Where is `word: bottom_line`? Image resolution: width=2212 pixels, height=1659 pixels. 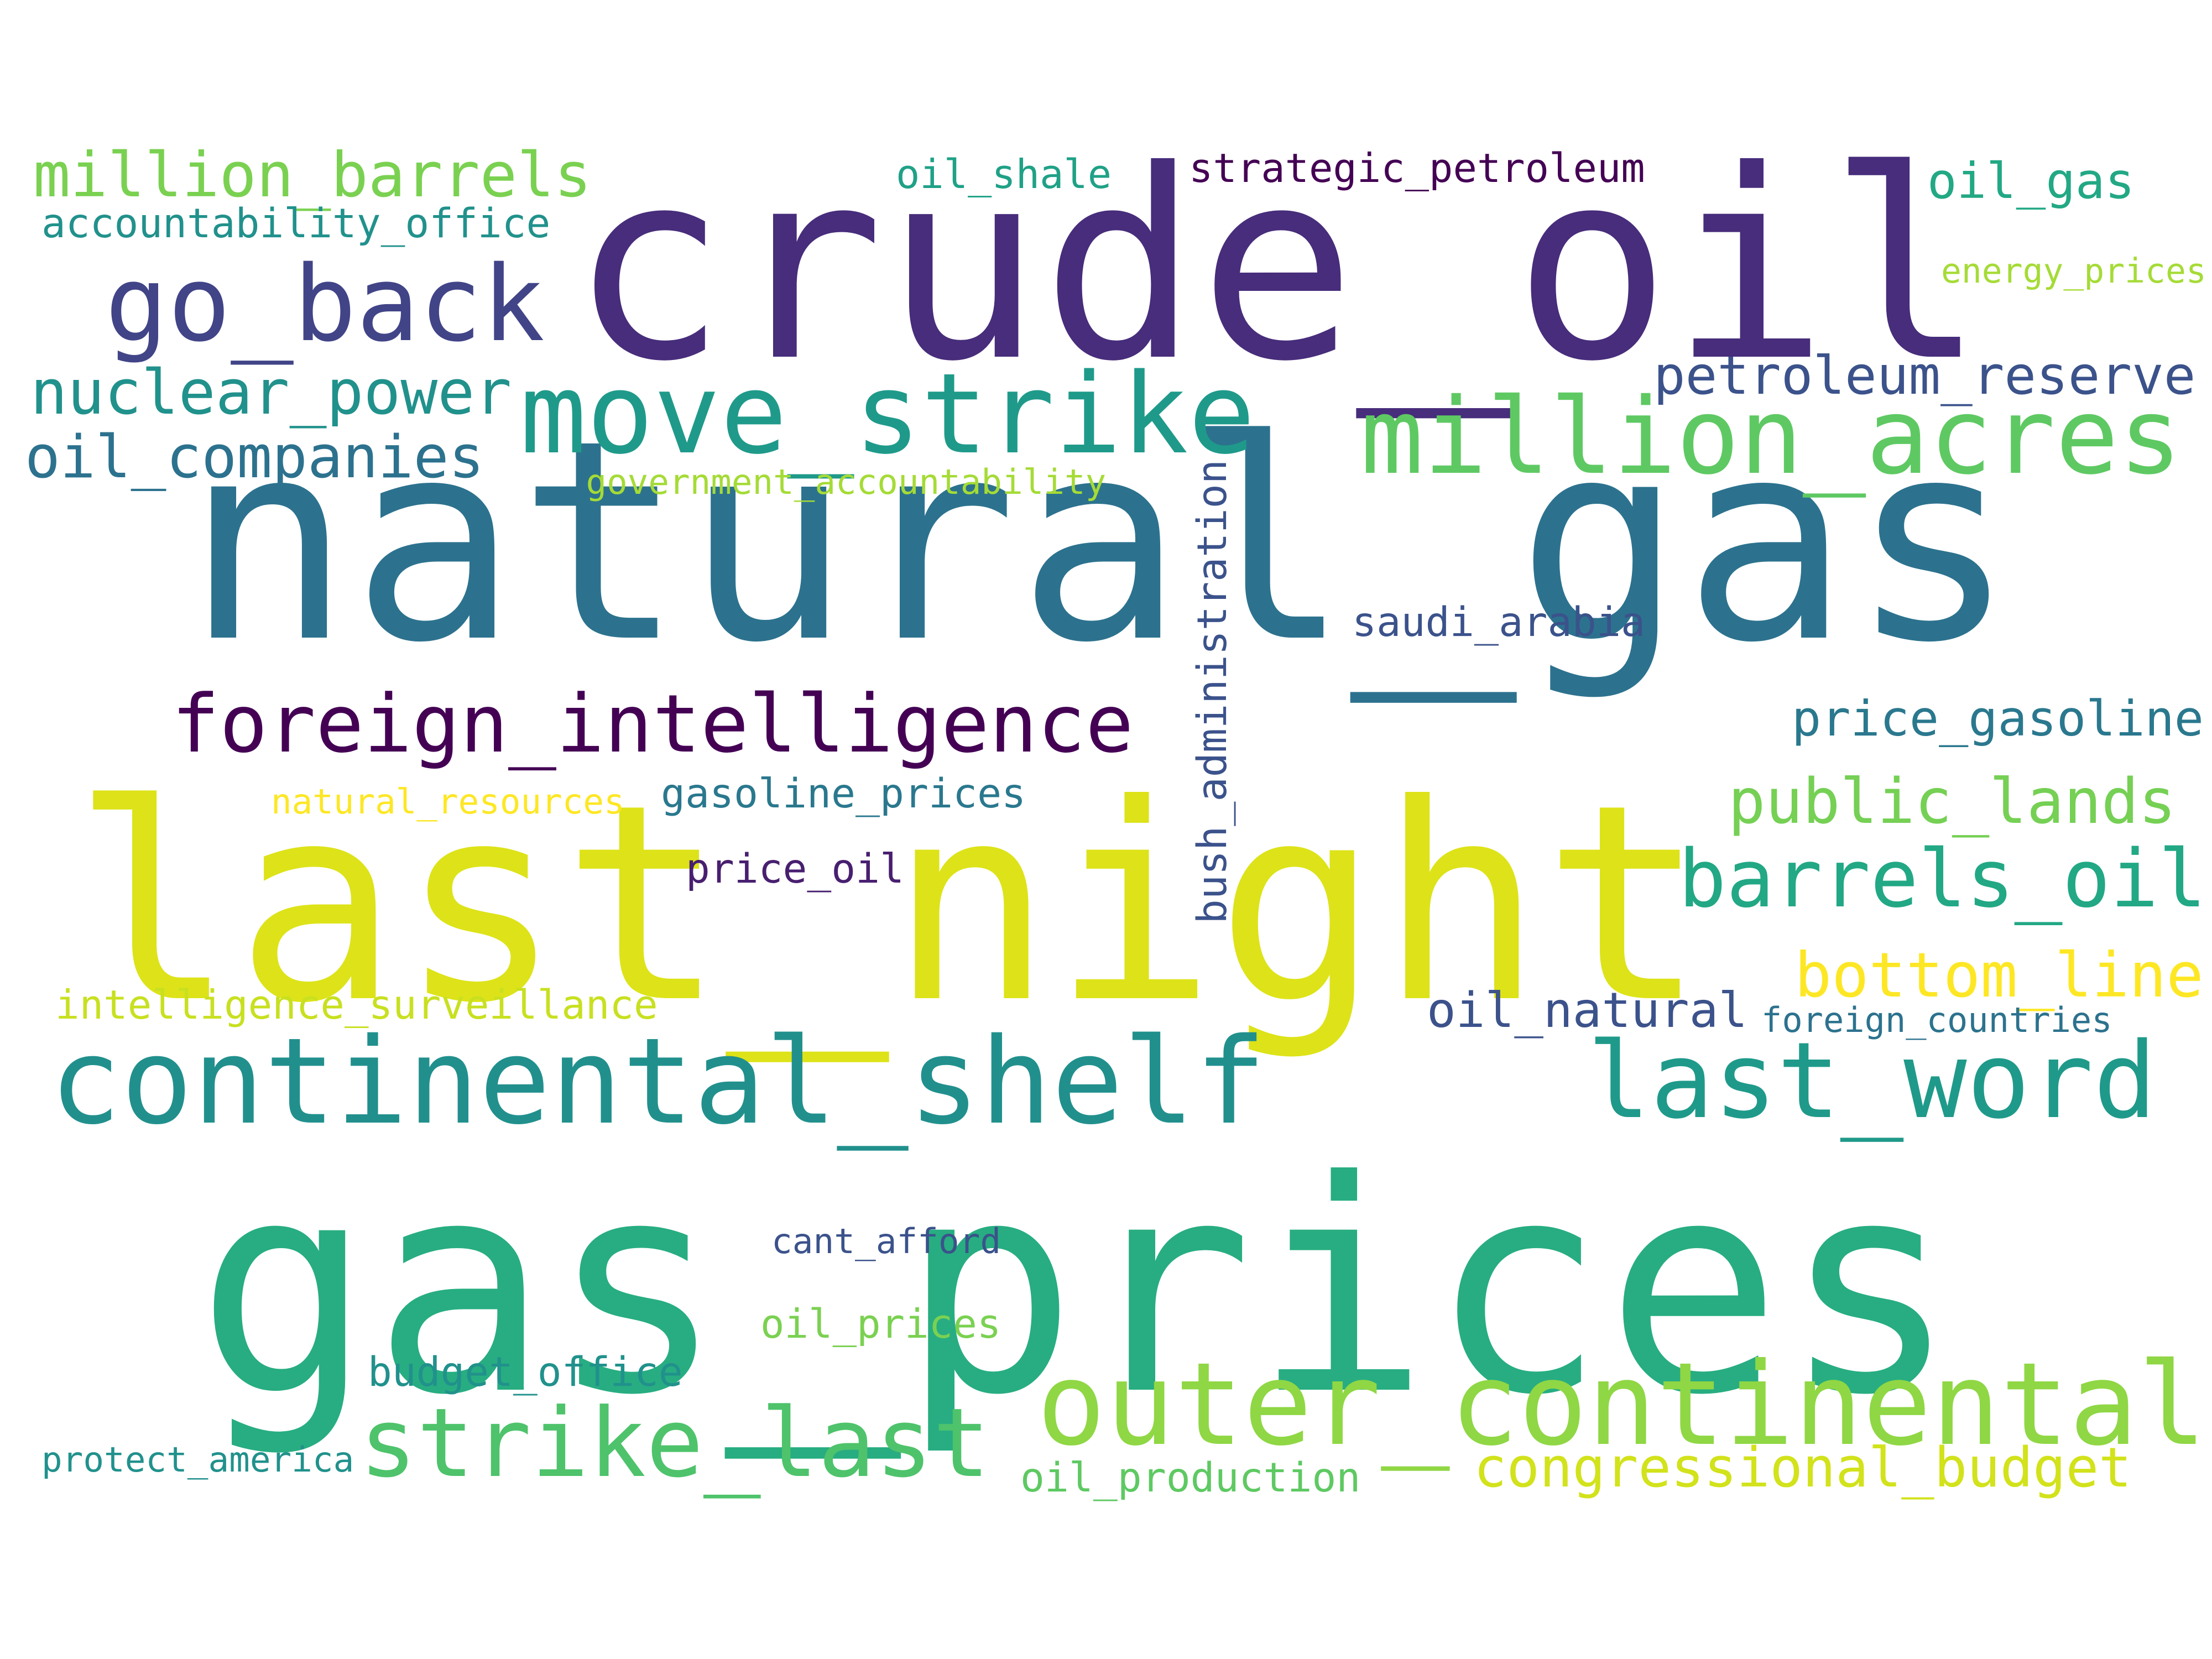 word: bottom_line is located at coordinates (1999, 976).